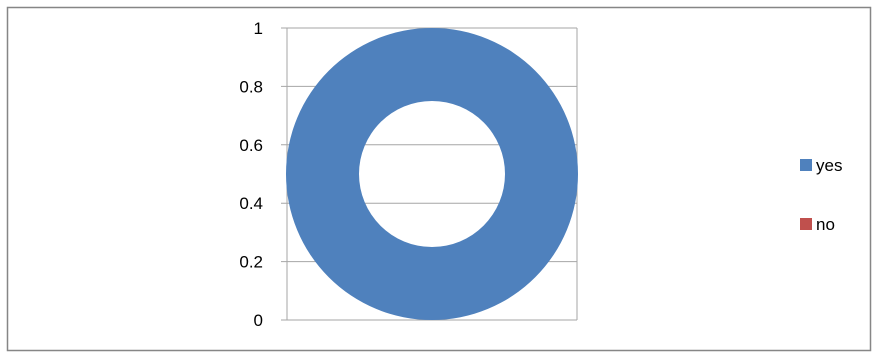 The image size is (878, 363). I want to click on y-axis-tick-labels: 0 0.2 0.4 0.6 0.8 1, so click(251, 174).